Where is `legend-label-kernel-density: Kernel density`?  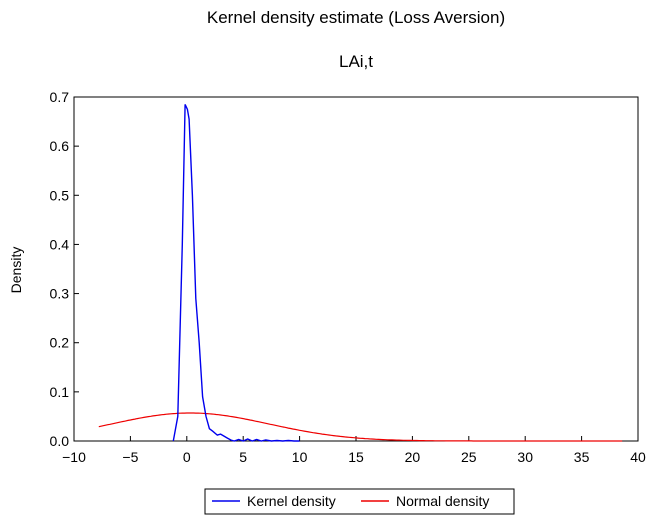
legend-label-kernel-density: Kernel density is located at coordinates (291, 501).